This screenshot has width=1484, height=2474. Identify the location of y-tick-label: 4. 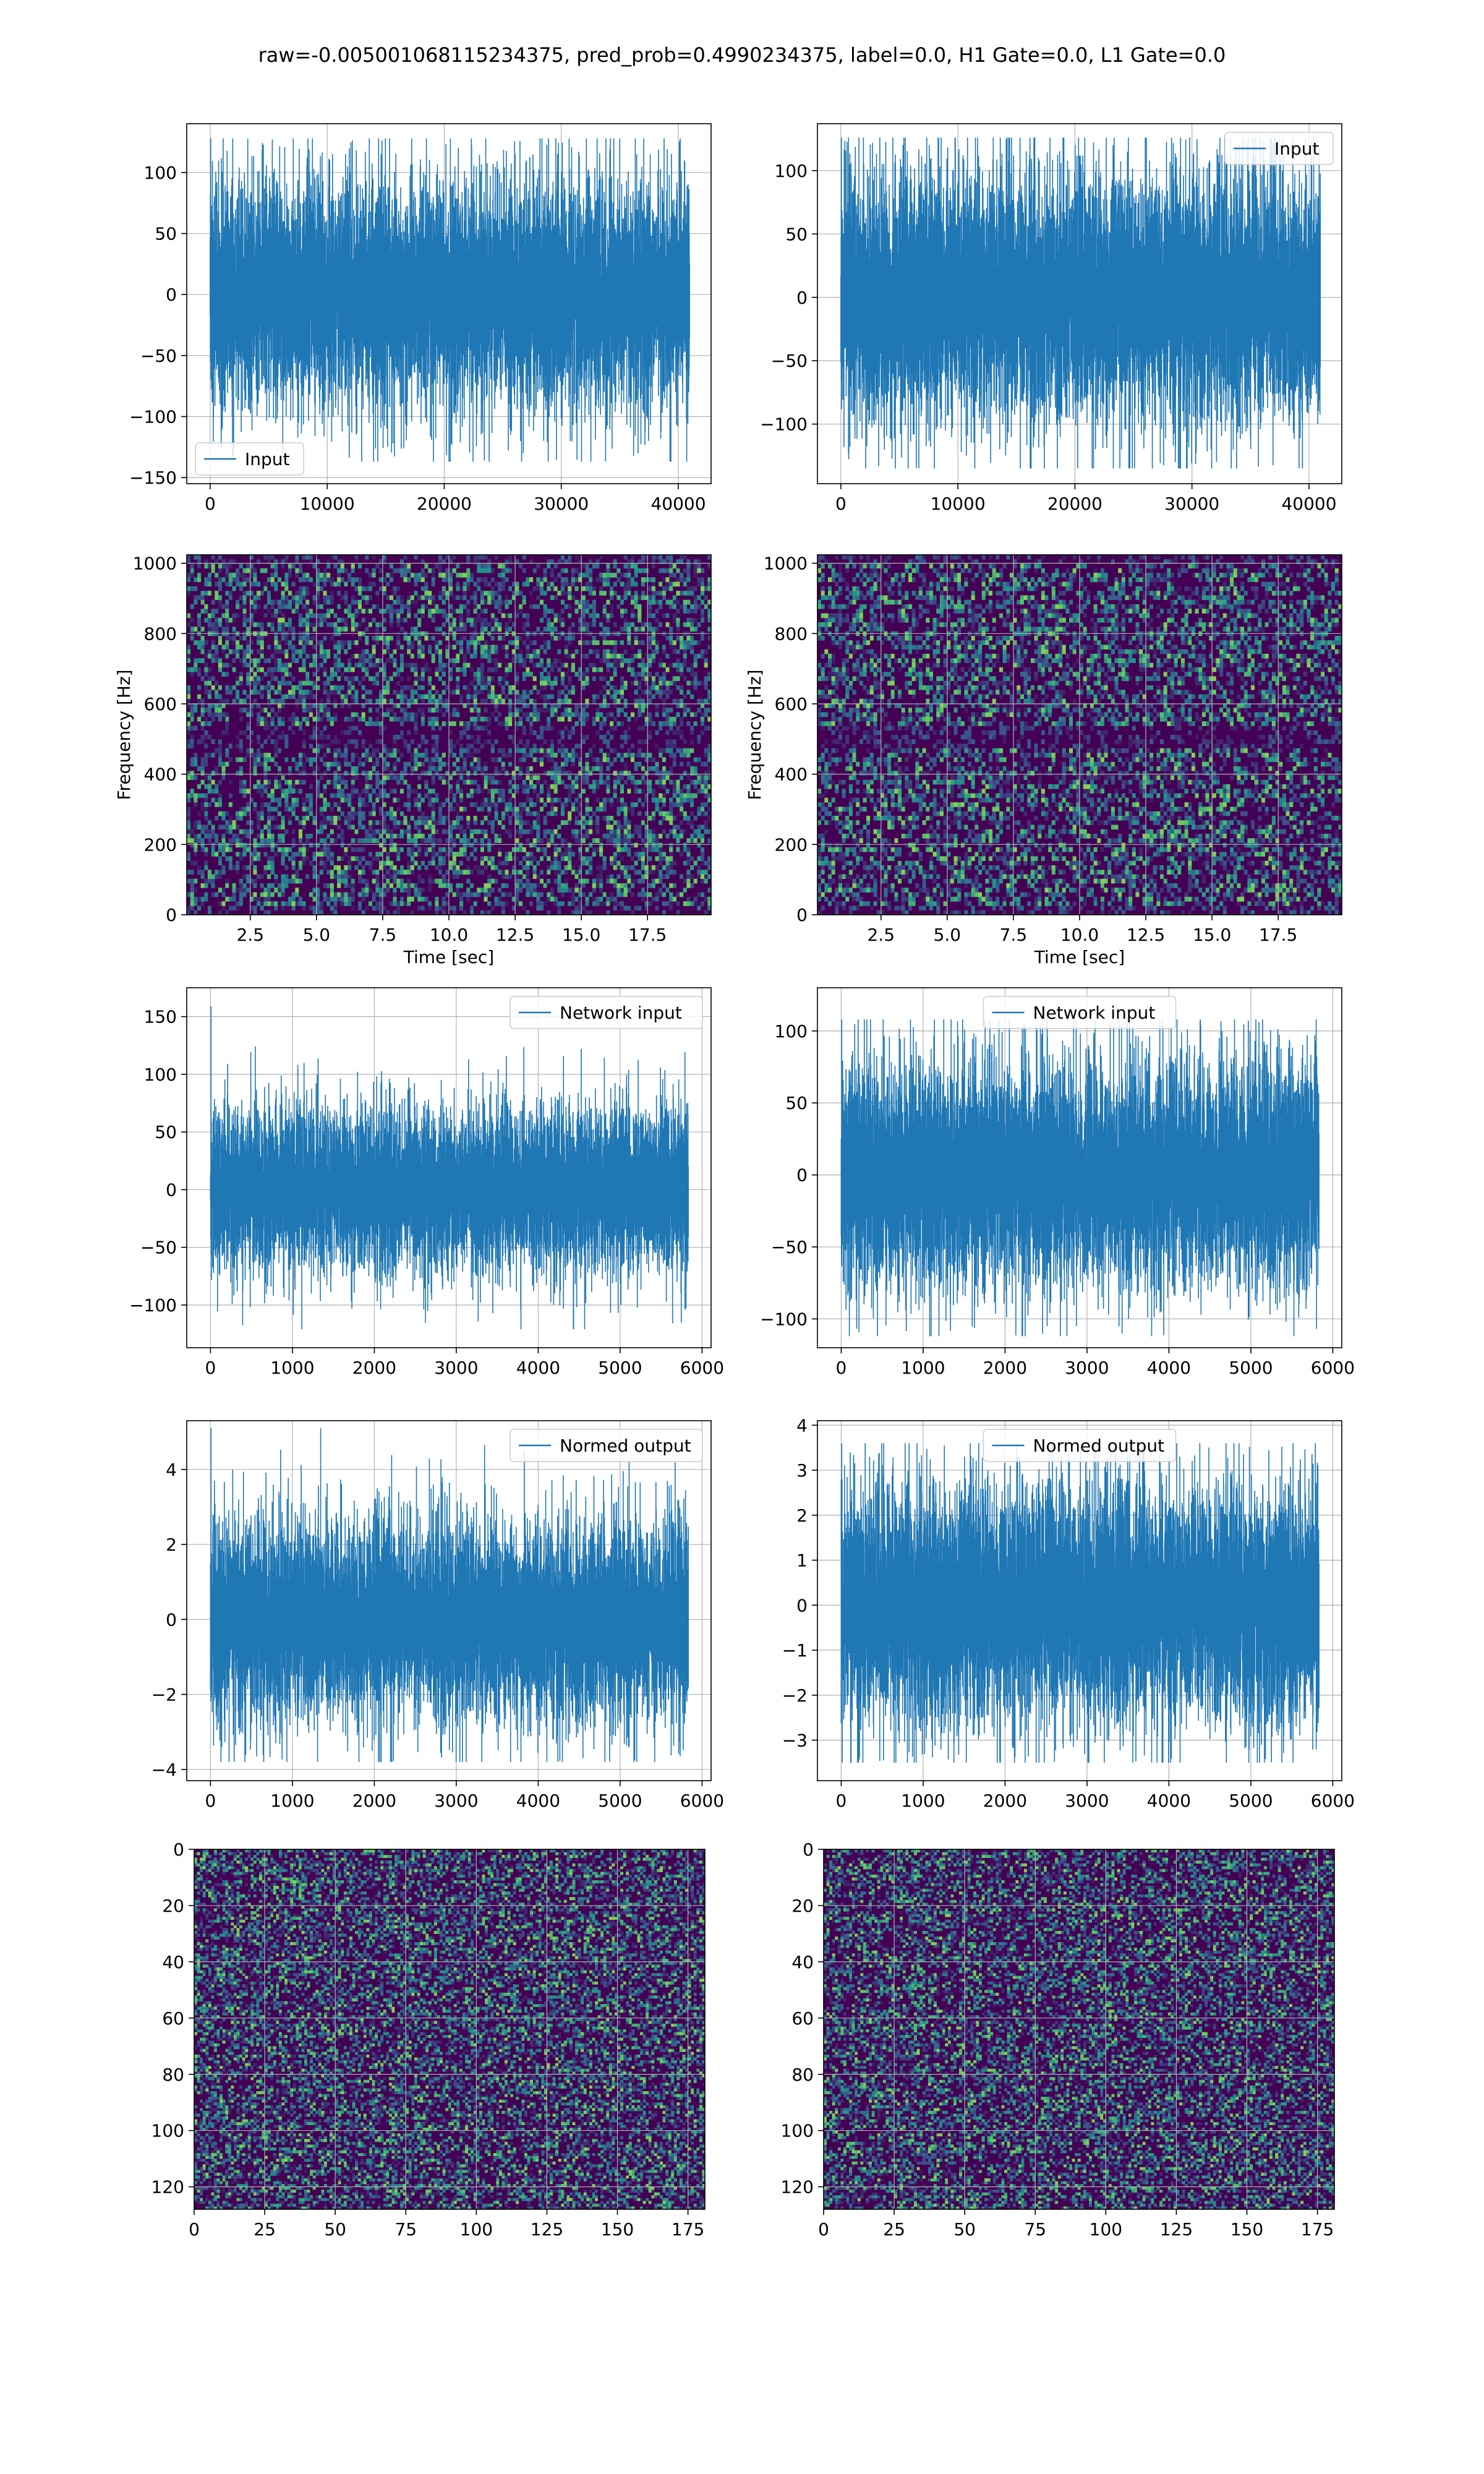
(802, 1425).